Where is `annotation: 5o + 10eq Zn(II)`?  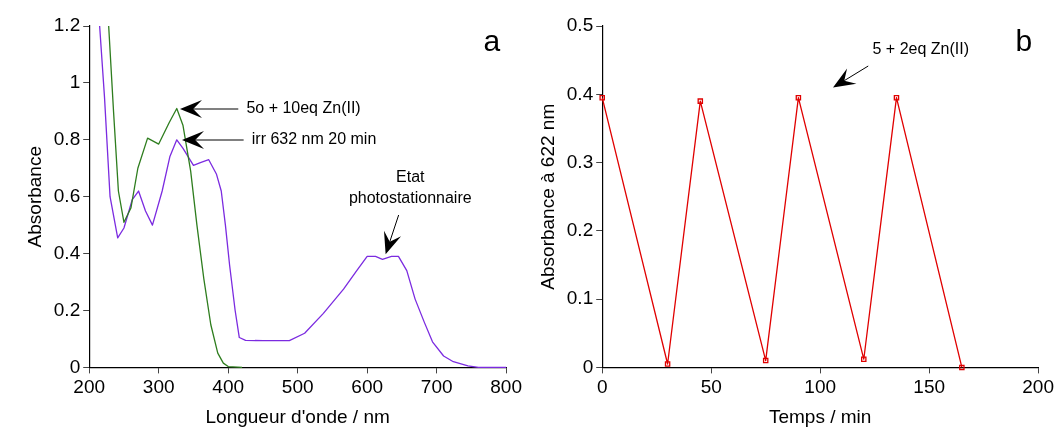 annotation: 5o + 10eq Zn(II) is located at coordinates (303, 108).